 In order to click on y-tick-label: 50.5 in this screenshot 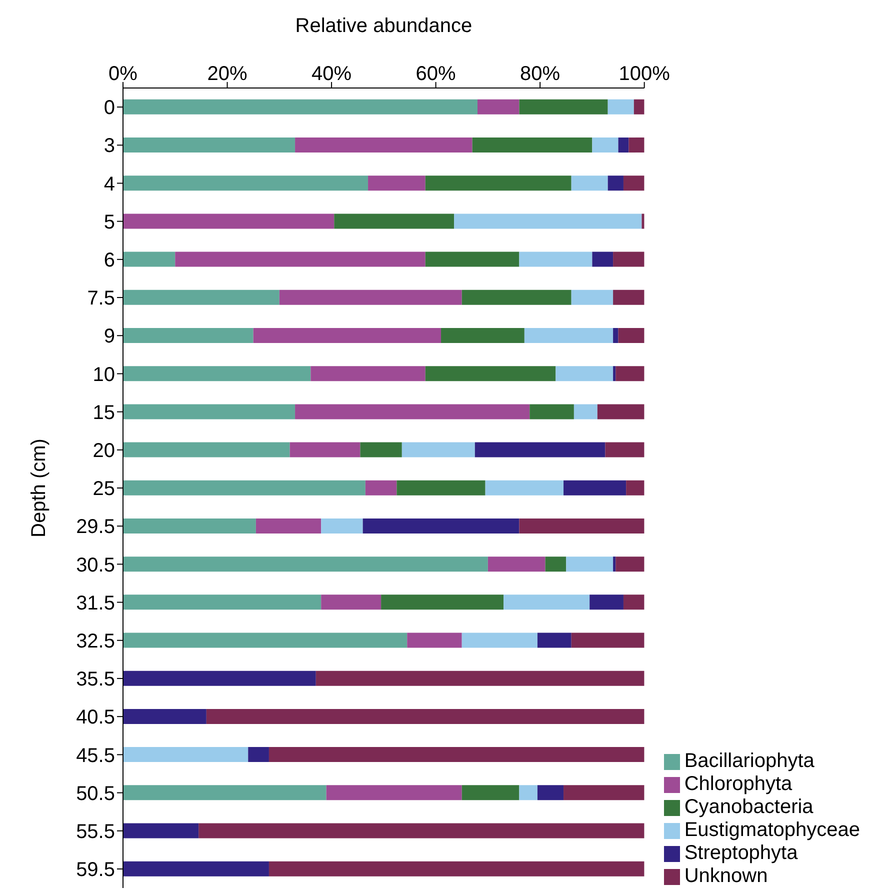, I will do `click(95, 793)`.